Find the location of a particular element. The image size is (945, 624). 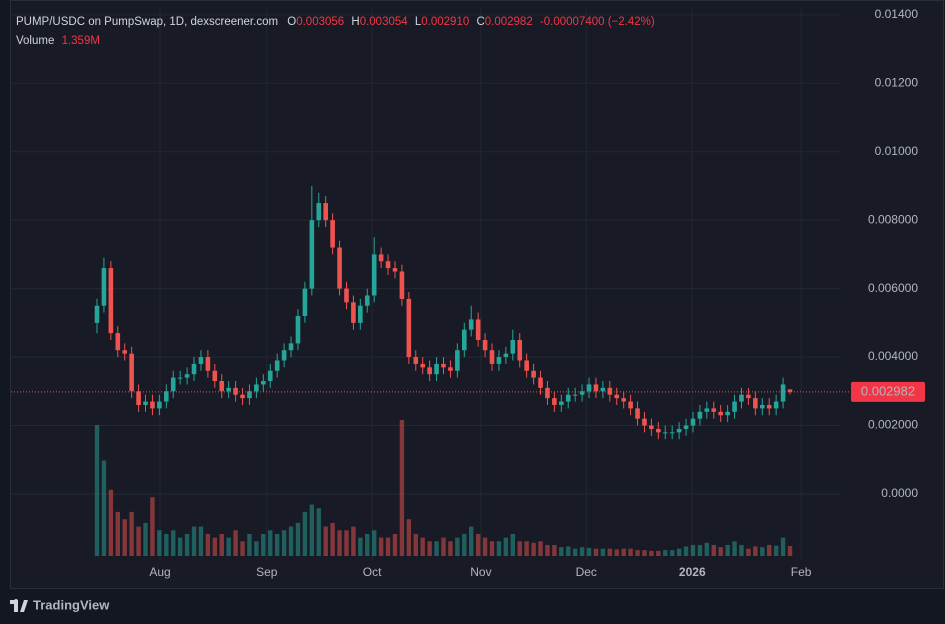

y-tick-label: 0.01000 is located at coordinates (897, 151).